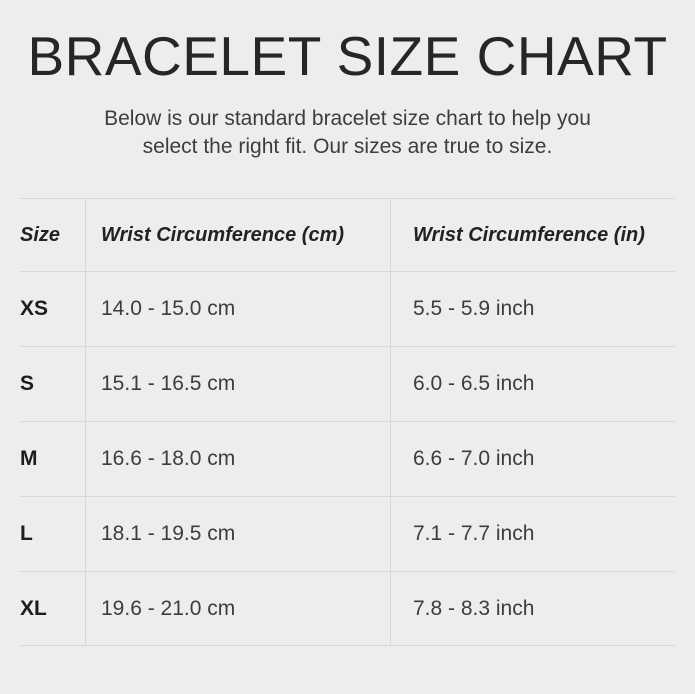  Describe the element at coordinates (532, 608) in the screenshot. I see `inch-range: 7.8 - 8.3 inch` at that location.